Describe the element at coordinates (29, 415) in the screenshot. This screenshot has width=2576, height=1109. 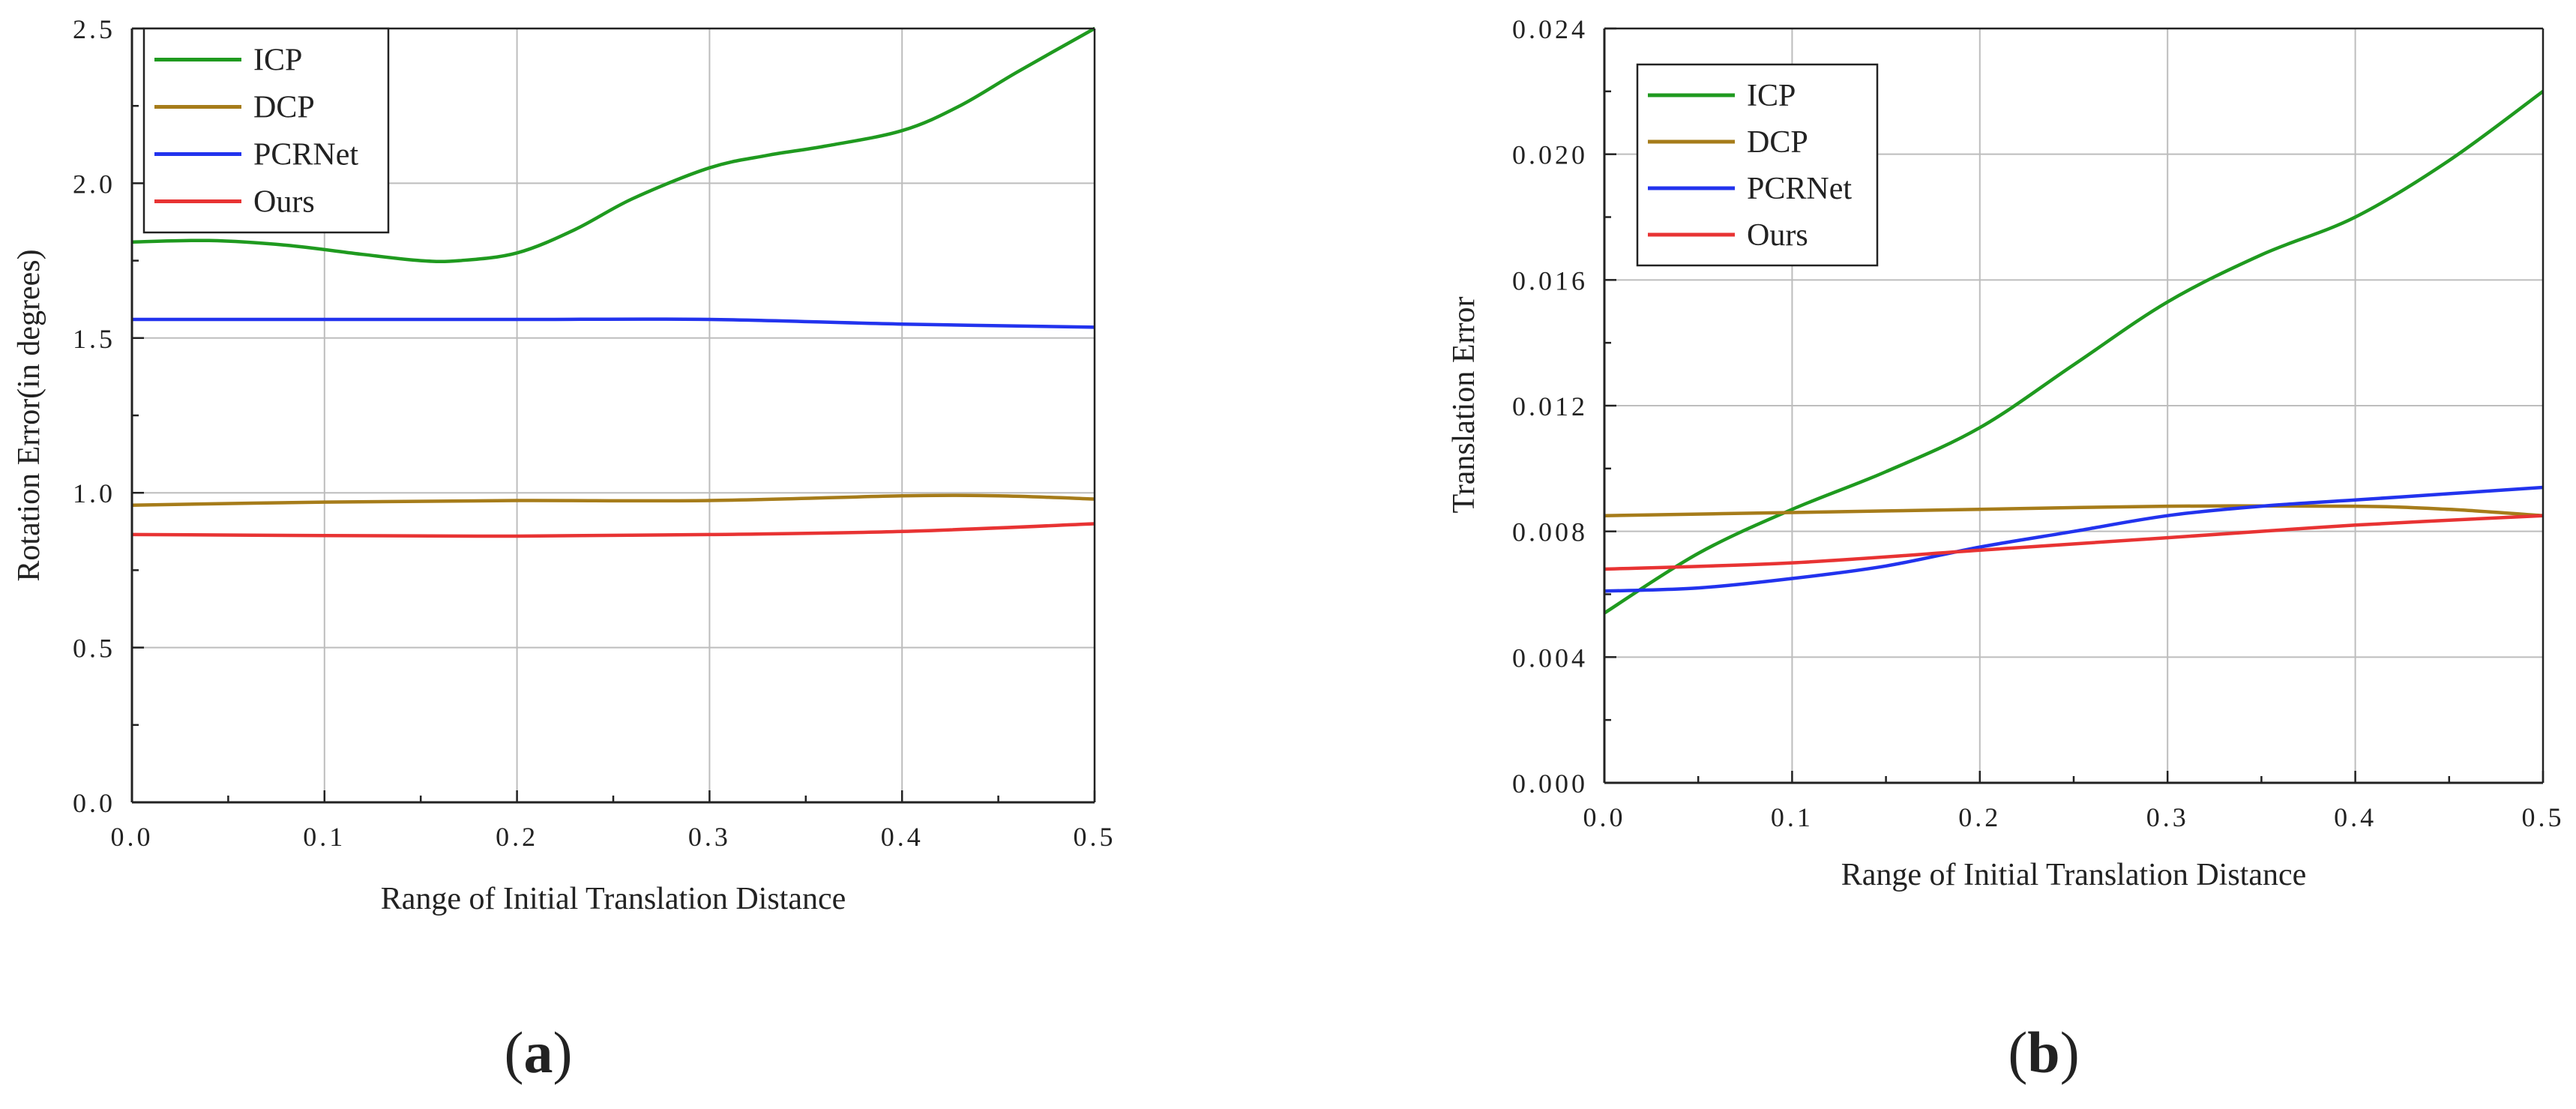
I see `y-axis-title: Rotation Error(in degrees)` at that location.